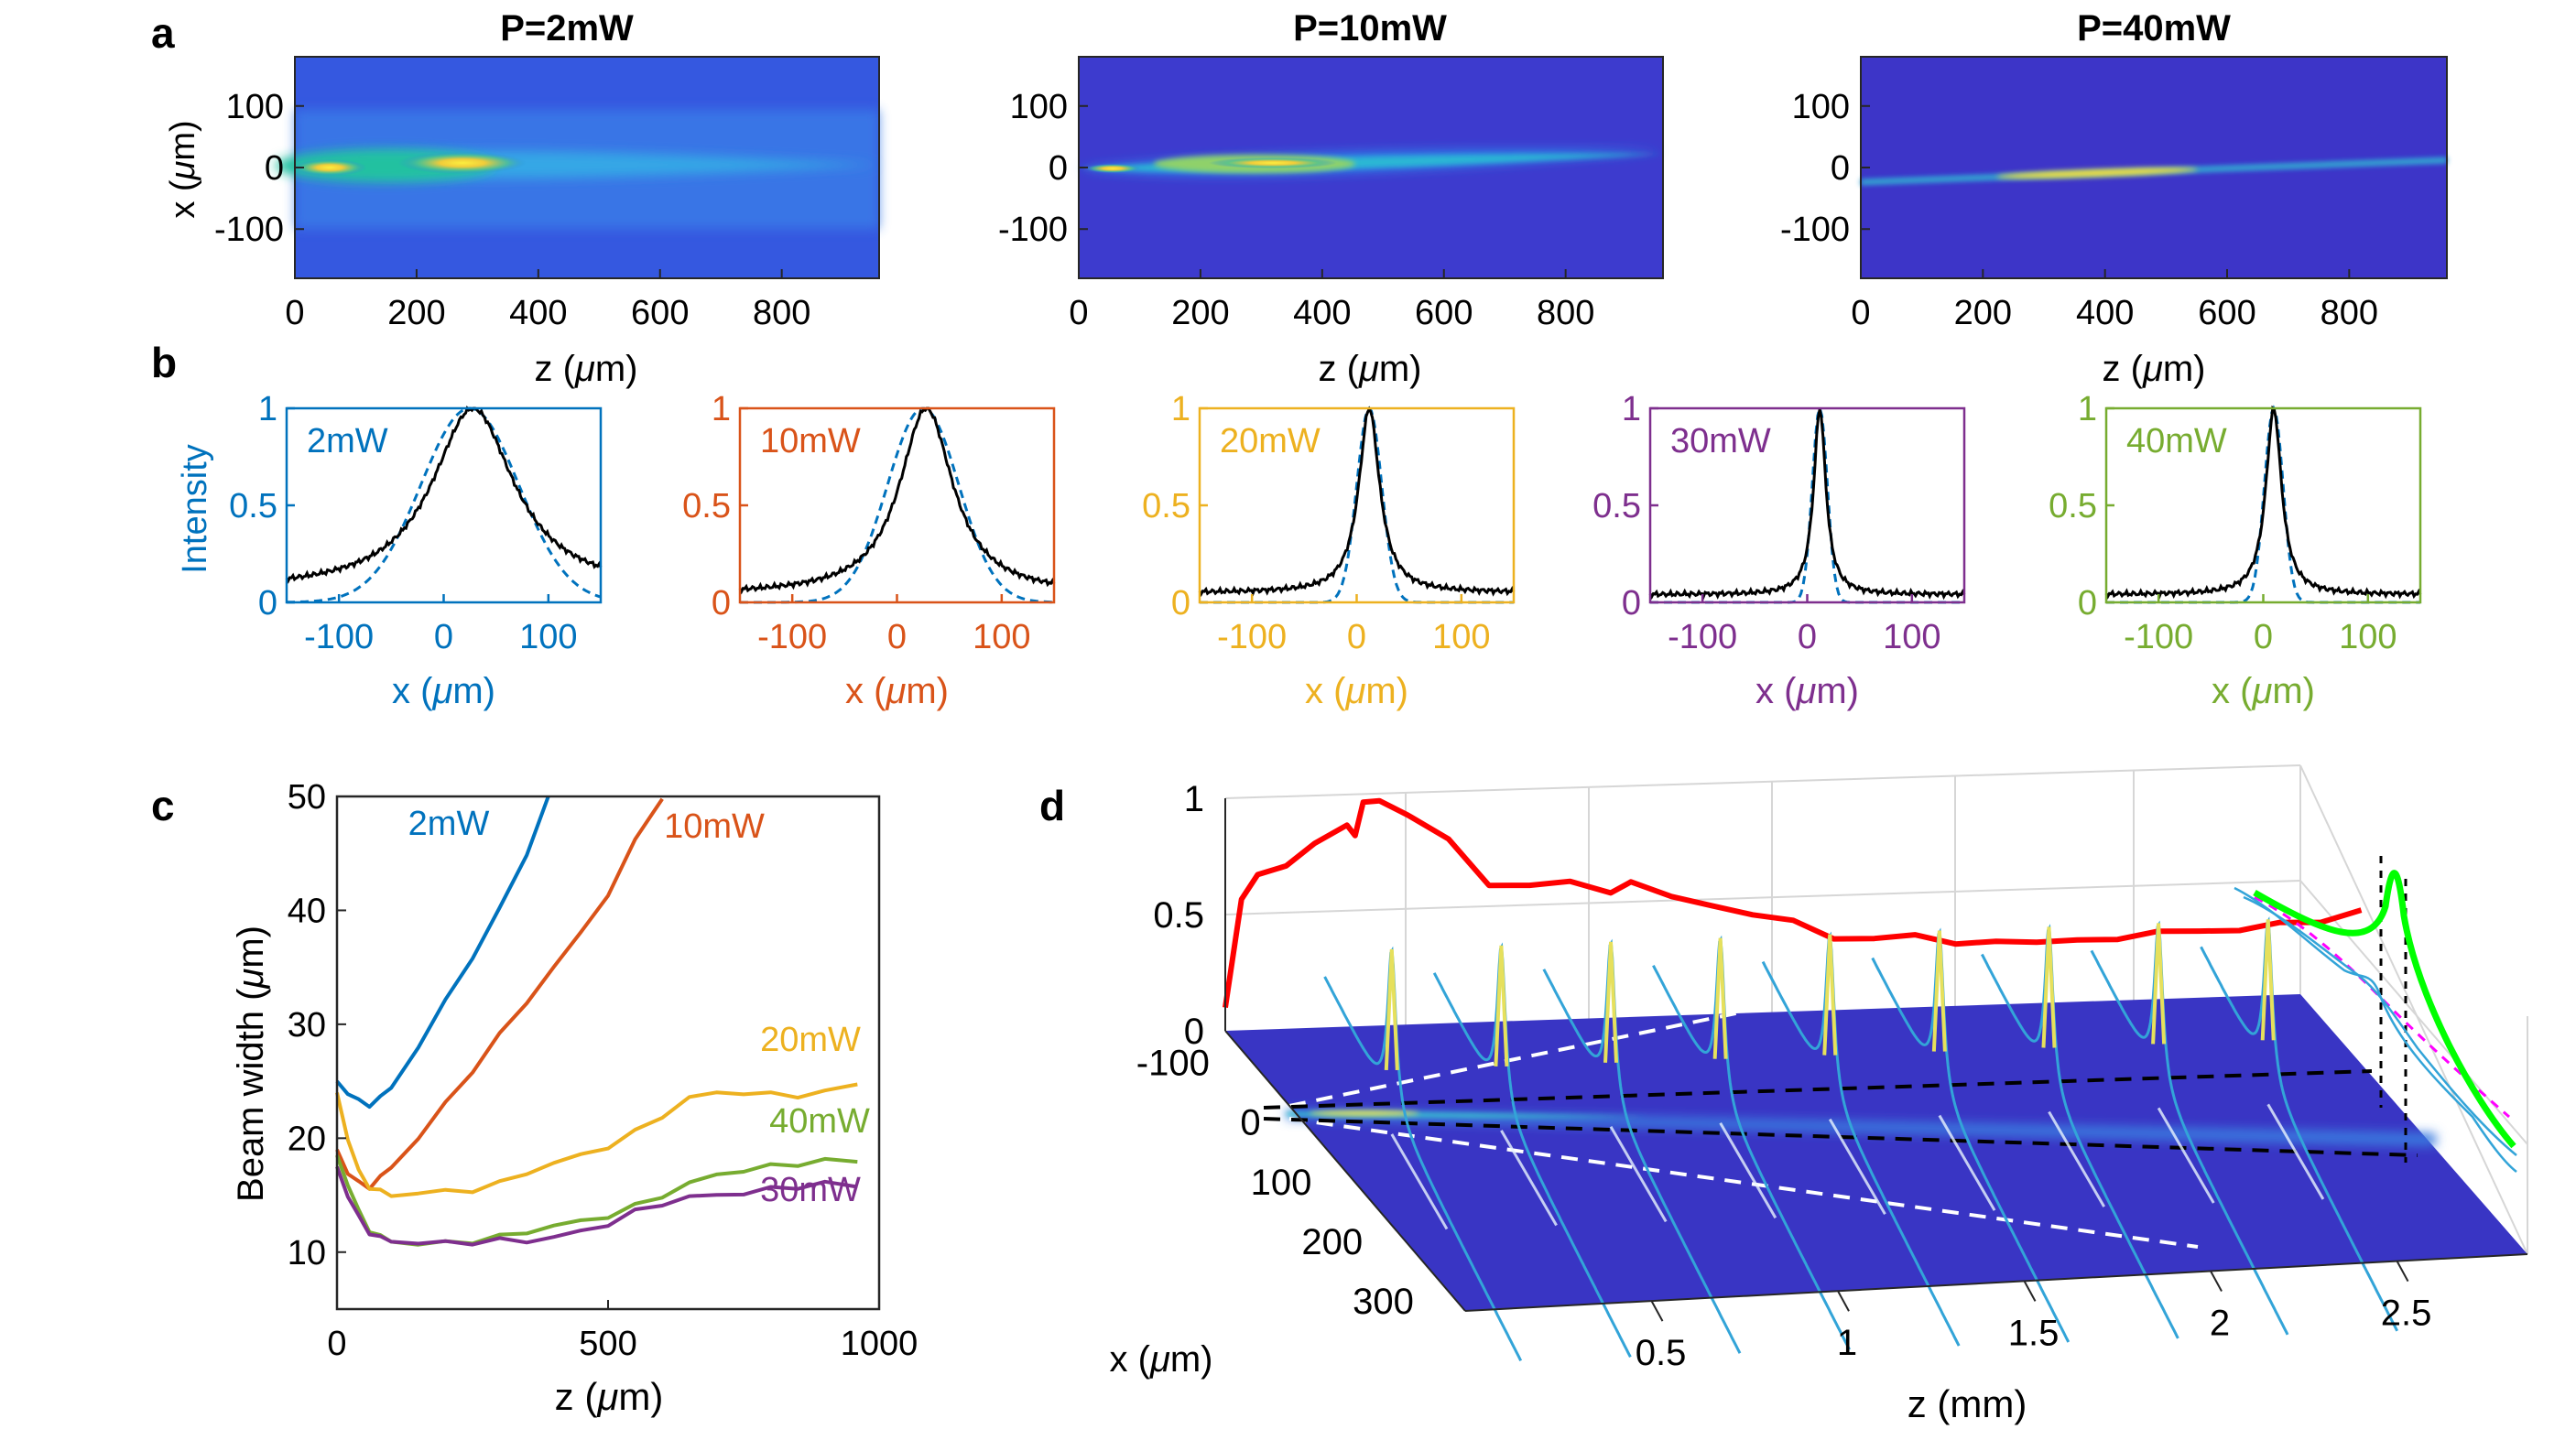 Image resolution: width=2576 pixels, height=1440 pixels. What do you see at coordinates (567, 28) in the screenshot?
I see `heatmap-title-2mW: P=2mW` at bounding box center [567, 28].